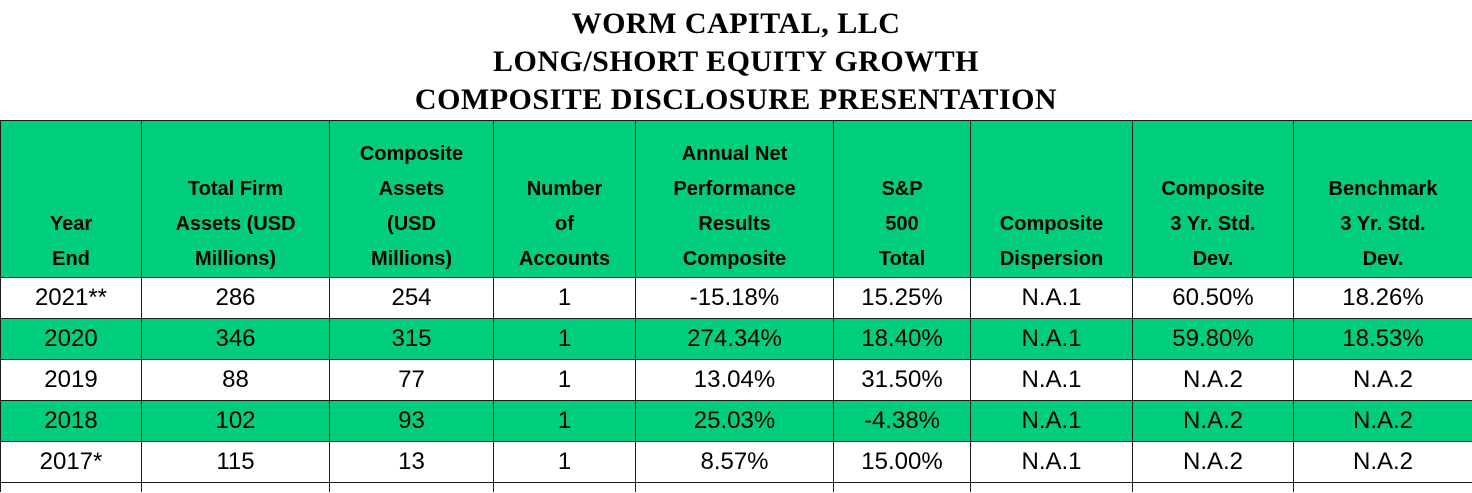 The width and height of the screenshot is (1472, 493). Describe the element at coordinates (411, 339) in the screenshot. I see `table-cell: 315` at that location.